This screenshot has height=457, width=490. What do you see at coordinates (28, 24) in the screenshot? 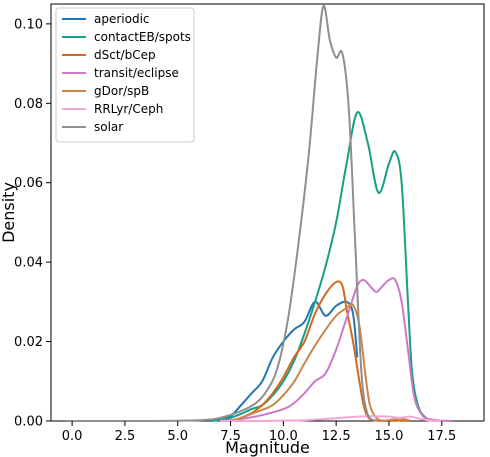
I see `y-tick-label: 0.10` at bounding box center [28, 24].